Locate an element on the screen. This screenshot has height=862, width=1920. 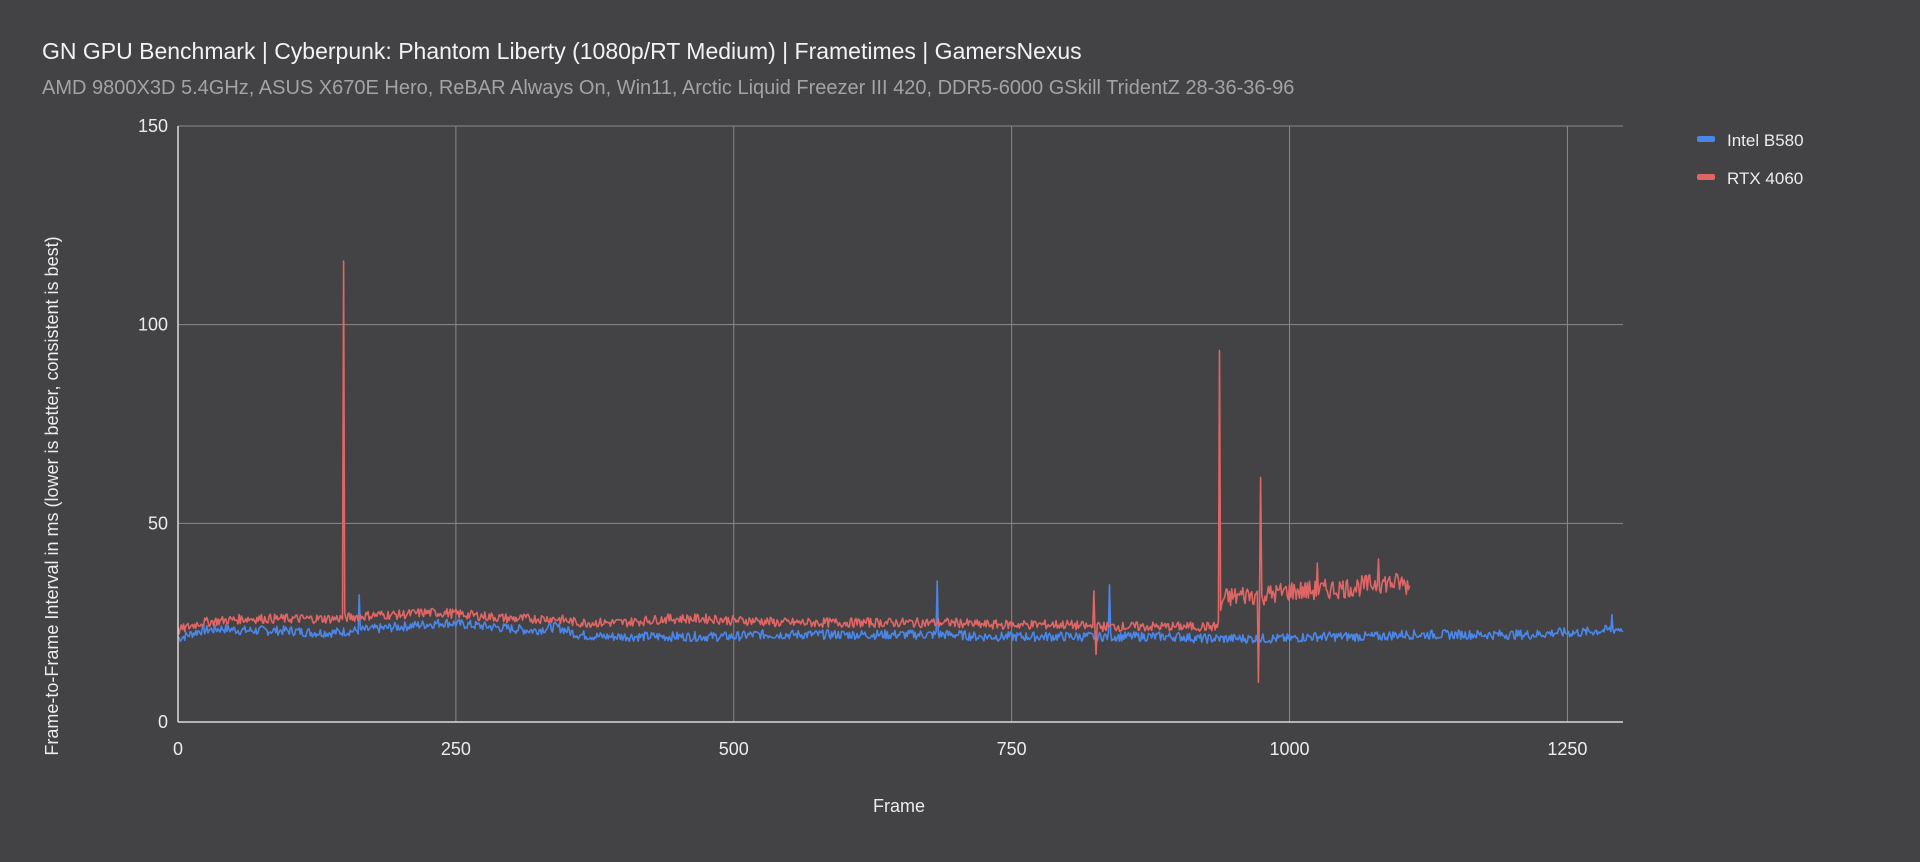
y-tick-label: 50 is located at coordinates (158, 523).